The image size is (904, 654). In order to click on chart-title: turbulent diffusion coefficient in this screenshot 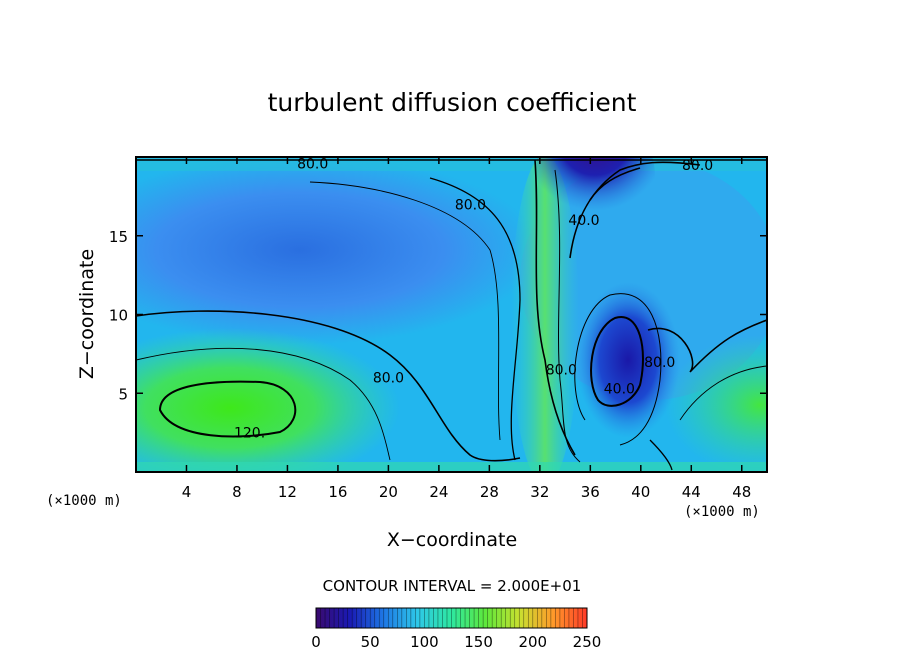, I will do `click(452, 102)`.